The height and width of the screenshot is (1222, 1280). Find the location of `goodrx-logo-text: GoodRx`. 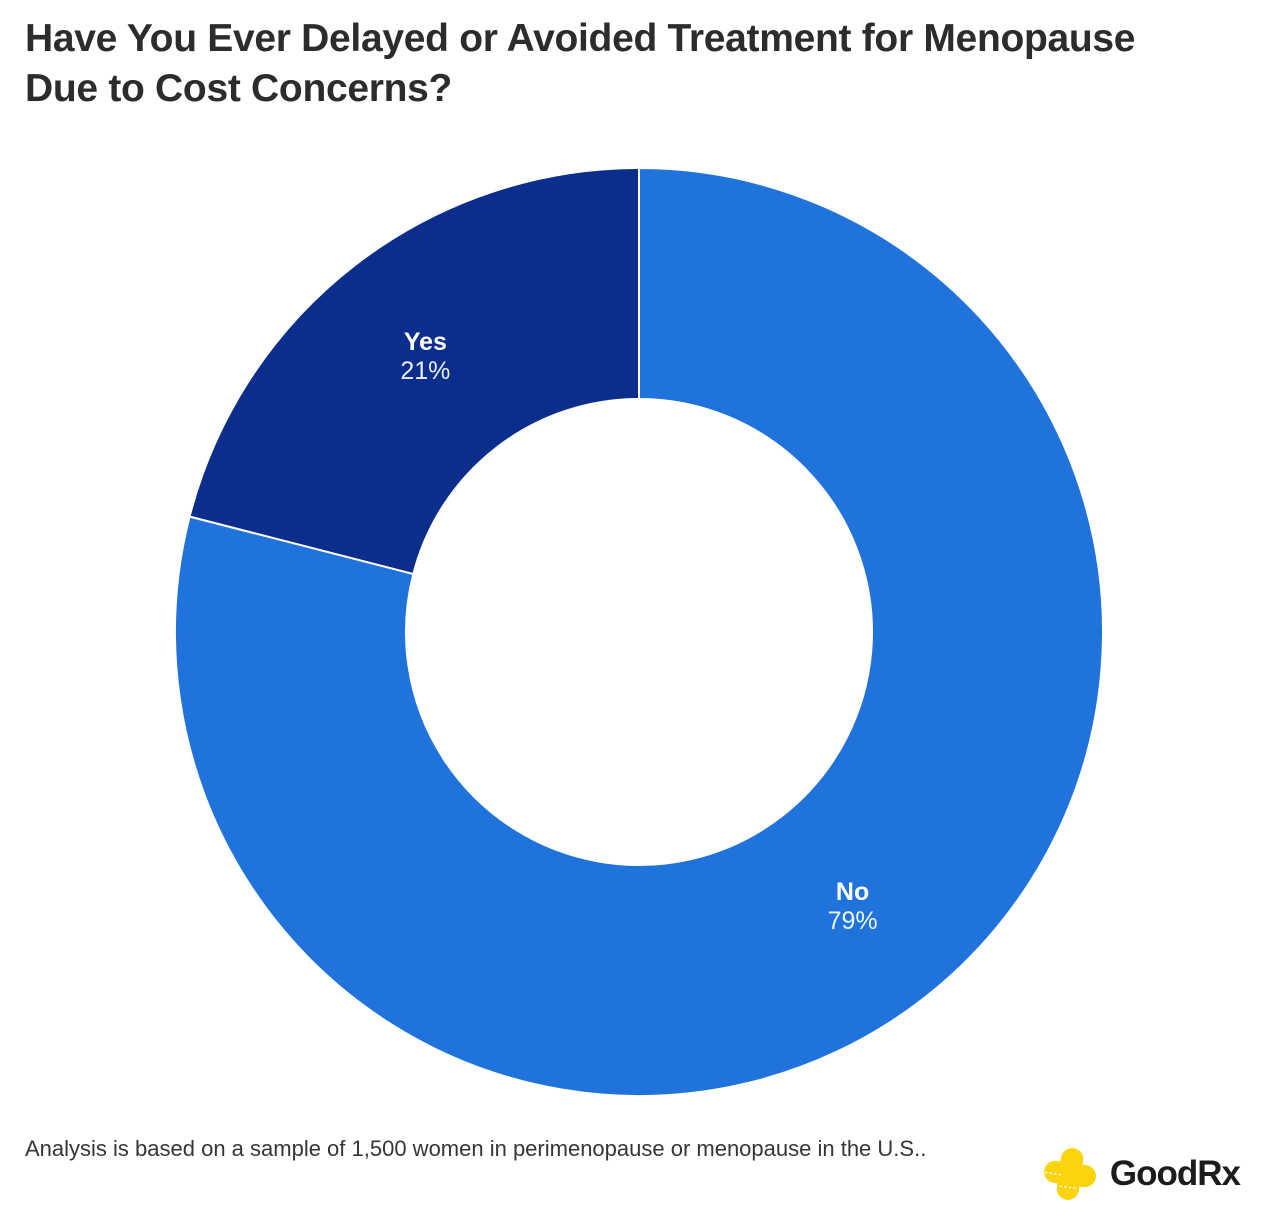

goodrx-logo-text: GoodRx is located at coordinates (1175, 1173).